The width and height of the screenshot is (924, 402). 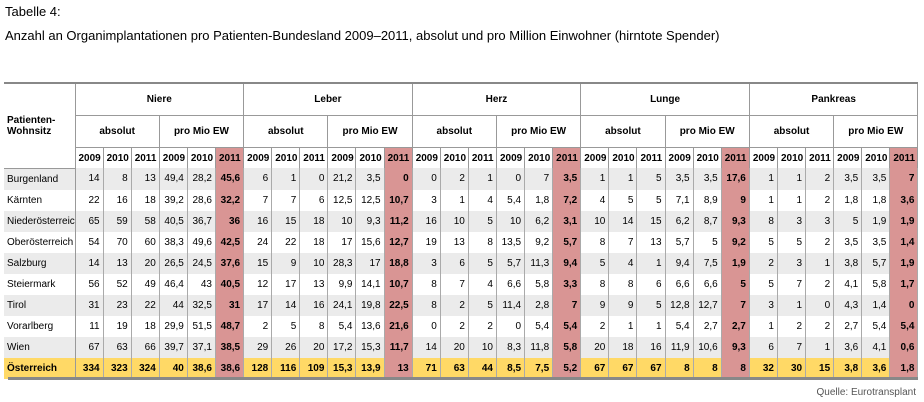 What do you see at coordinates (454, 242) in the screenshot?
I see `value-cell: 13` at bounding box center [454, 242].